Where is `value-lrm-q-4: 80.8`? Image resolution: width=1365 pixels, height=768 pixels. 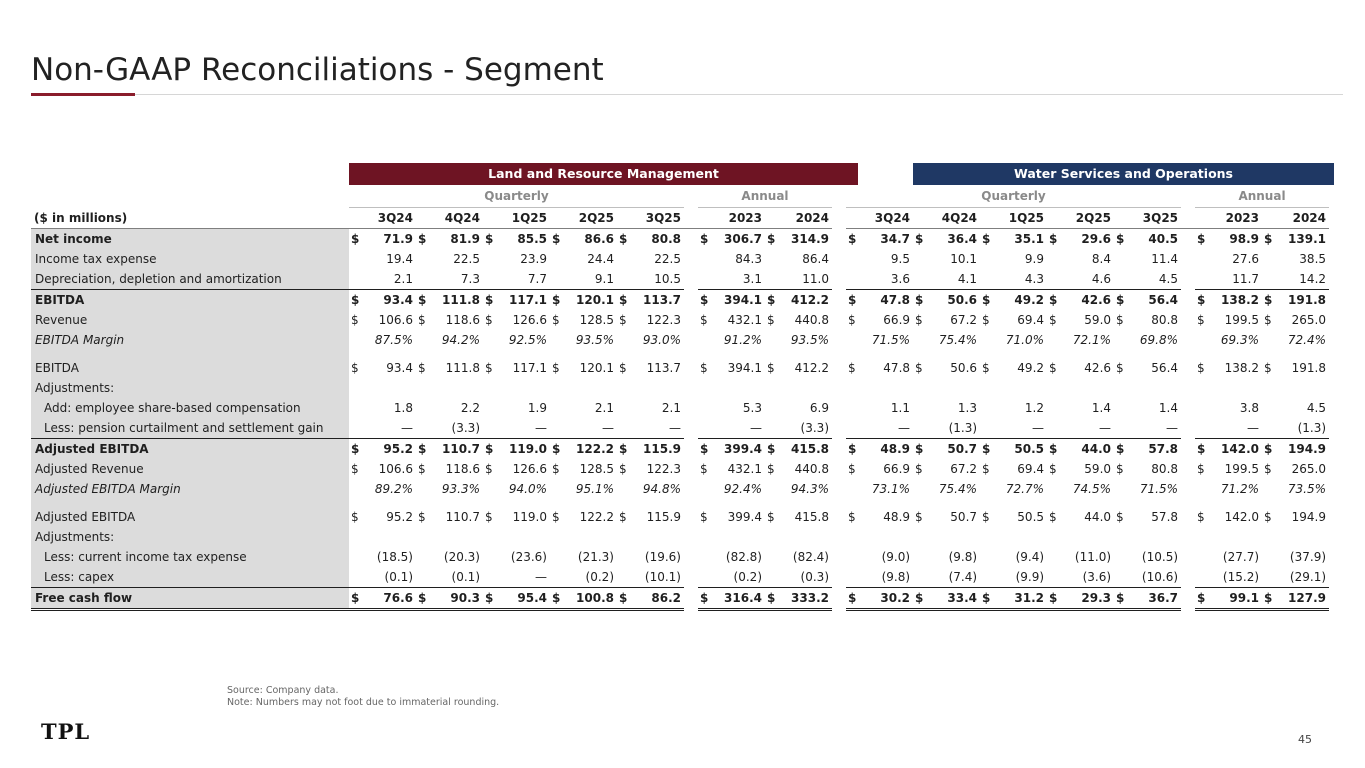
value-lrm-q-4: 80.8 is located at coordinates (666, 239).